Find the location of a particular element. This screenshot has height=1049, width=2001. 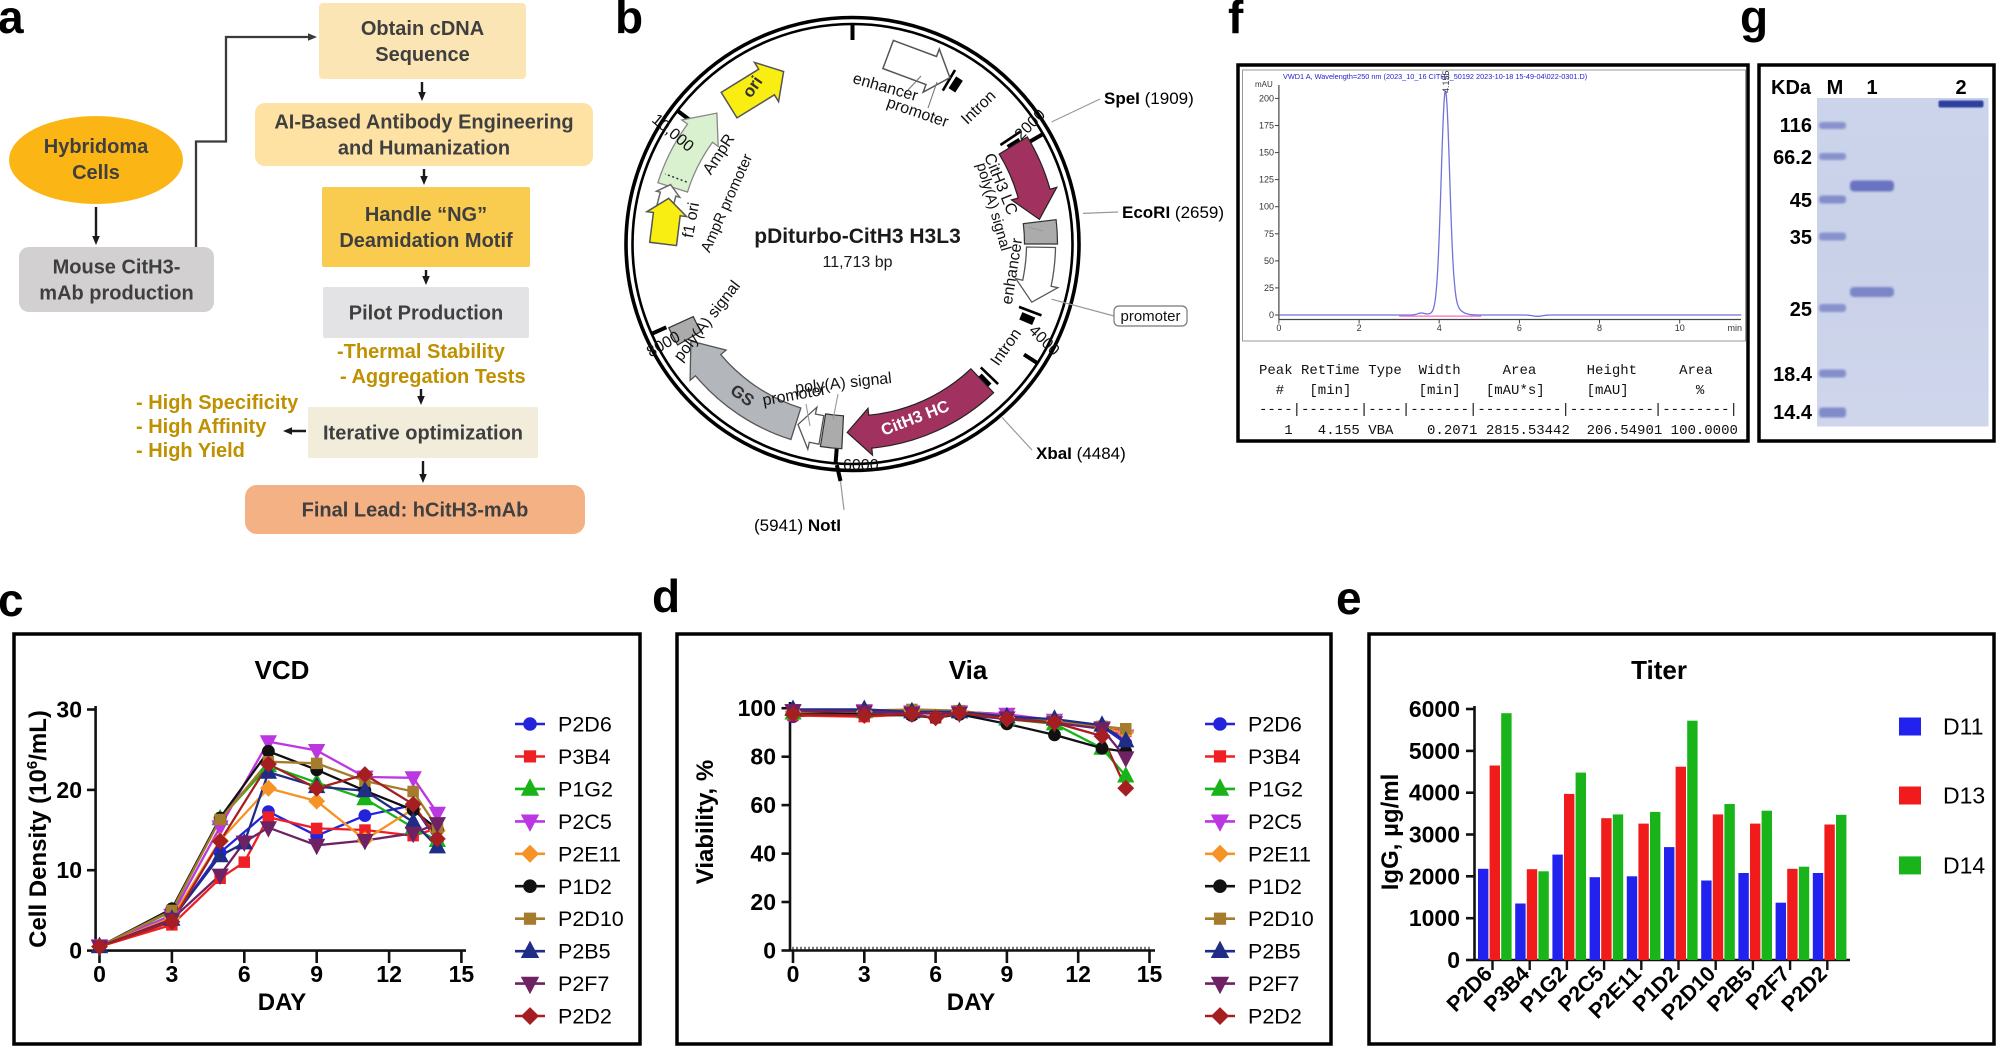

svg-text: AI-Based Antibody Engineering is located at coordinates (423, 123).